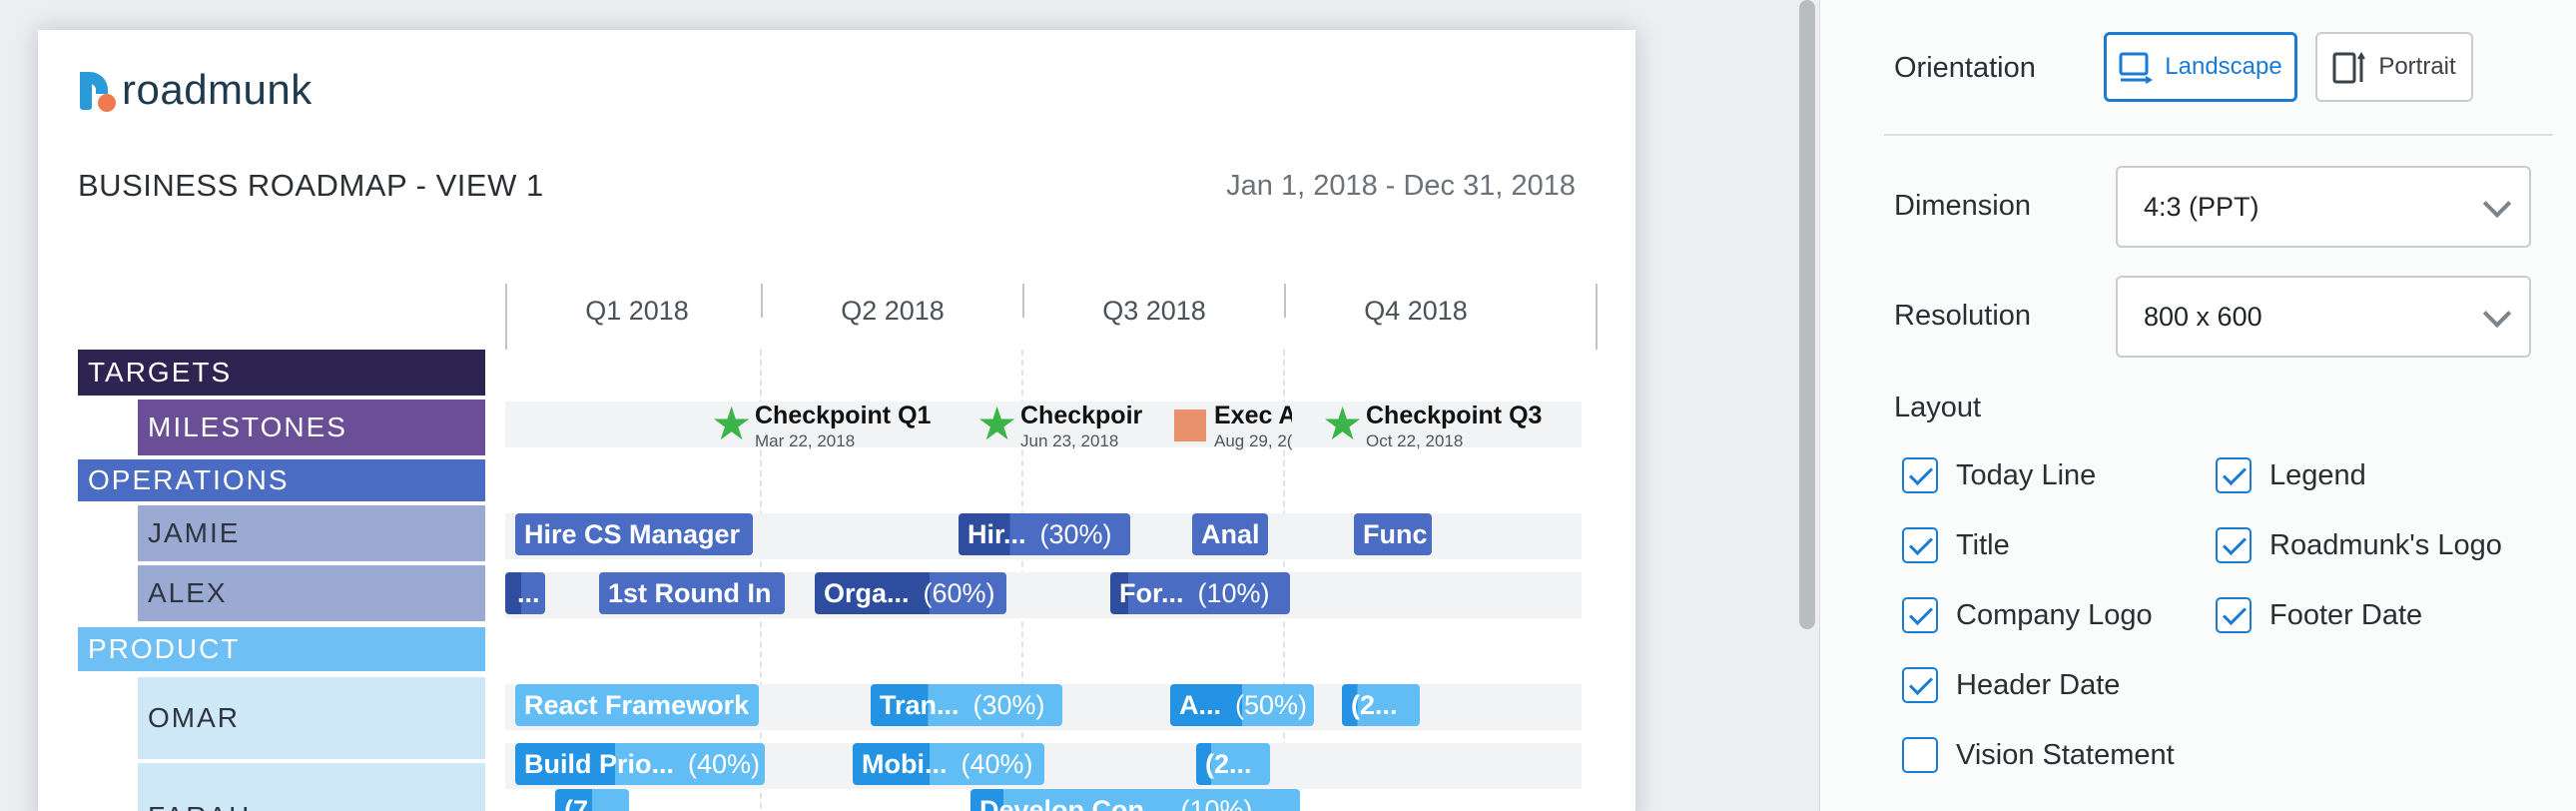 The height and width of the screenshot is (811, 2576). What do you see at coordinates (948, 764) in the screenshot?
I see `roadmap-bar: Mobi... (40%)` at bounding box center [948, 764].